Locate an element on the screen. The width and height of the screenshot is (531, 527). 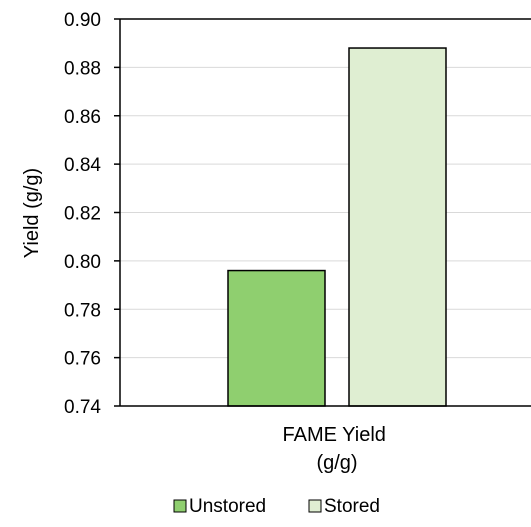
y-axis-title: Yield (g/g) is located at coordinates (32, 213).